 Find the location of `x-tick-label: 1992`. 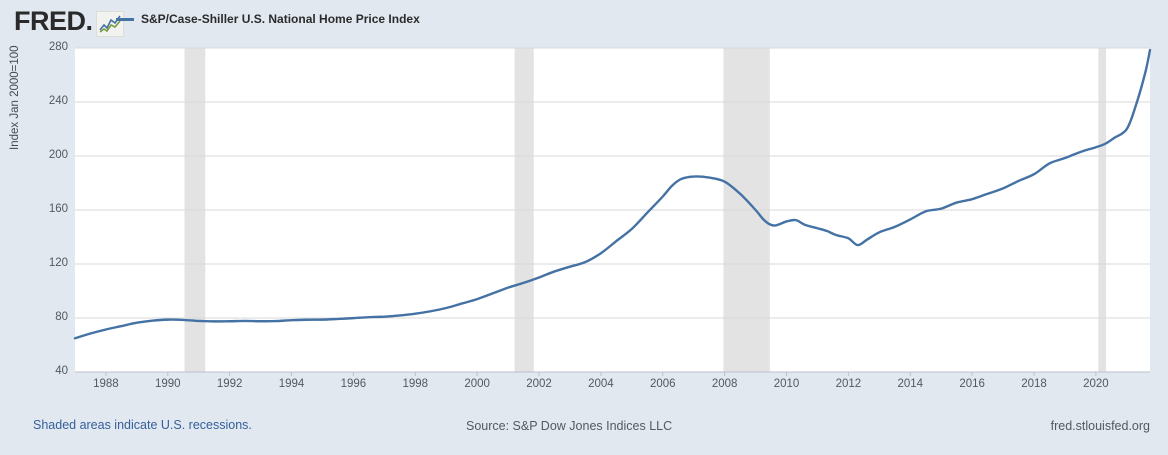

x-tick-label: 1992 is located at coordinates (229, 384).